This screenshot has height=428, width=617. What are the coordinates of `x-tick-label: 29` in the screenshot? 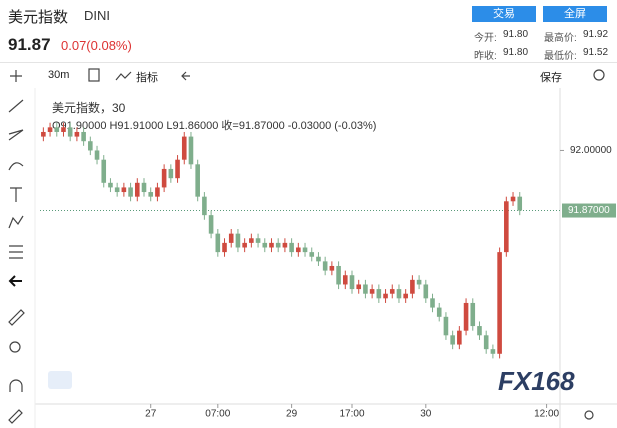 It's located at (292, 414).